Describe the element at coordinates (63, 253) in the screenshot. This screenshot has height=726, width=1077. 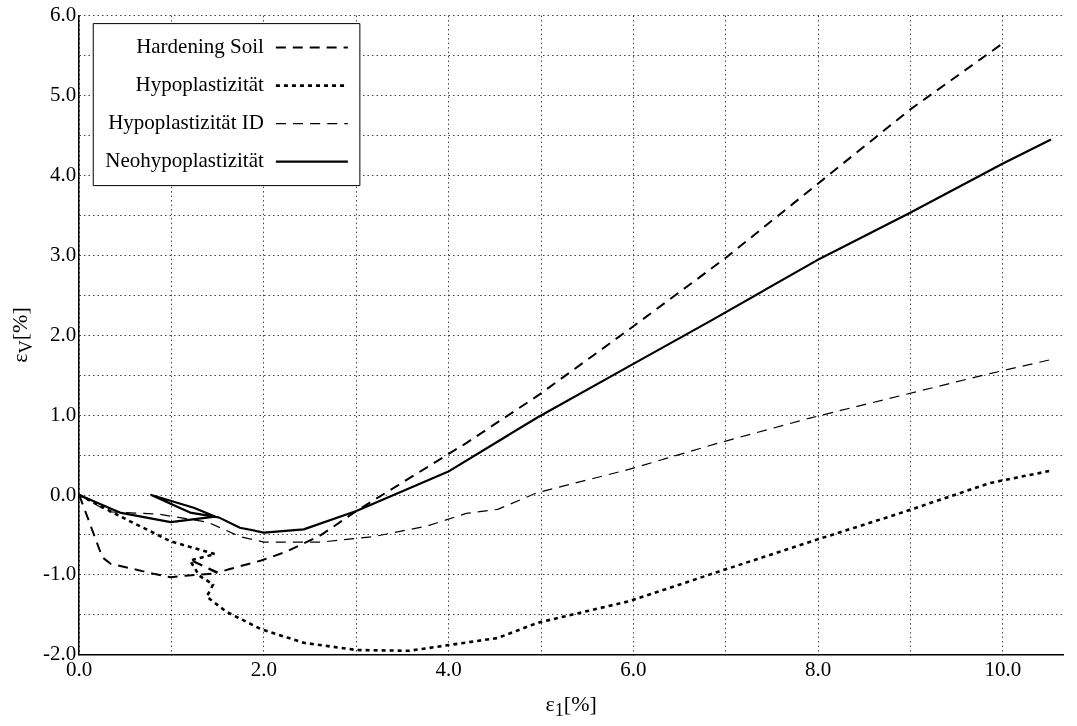
I see `y-tick-label: 3.0` at that location.